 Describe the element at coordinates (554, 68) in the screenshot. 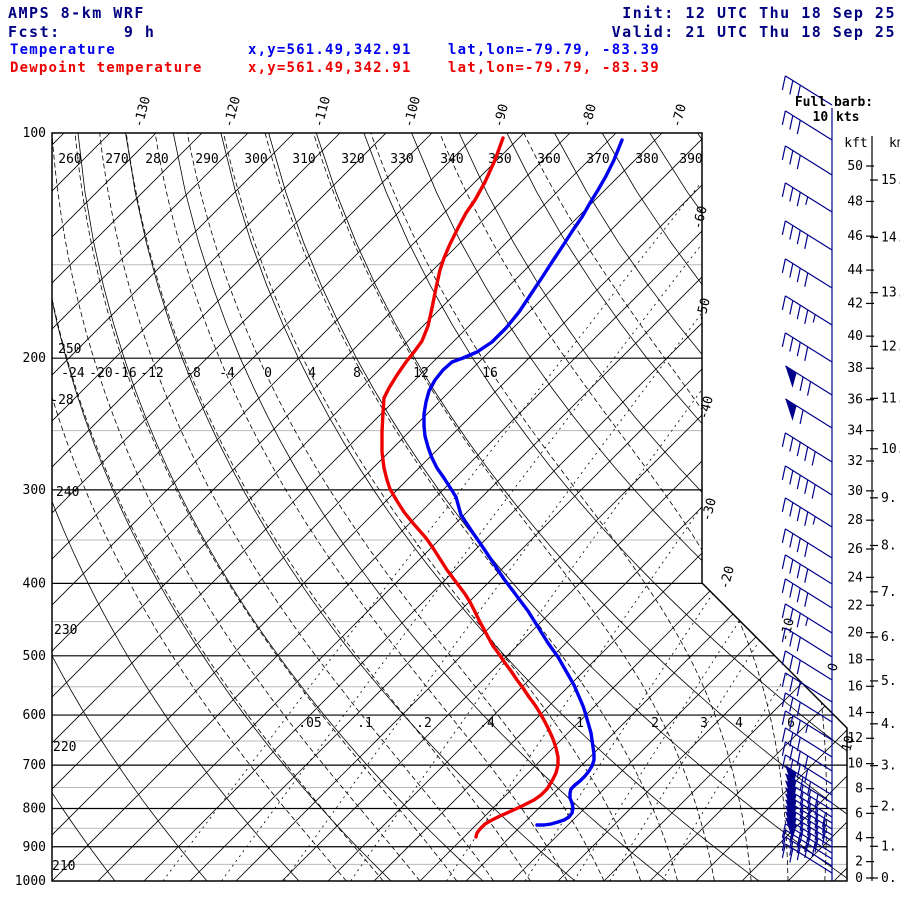

I see `legend-dewpoint-latlon: lat,lon=-79.79, -83.39` at that location.